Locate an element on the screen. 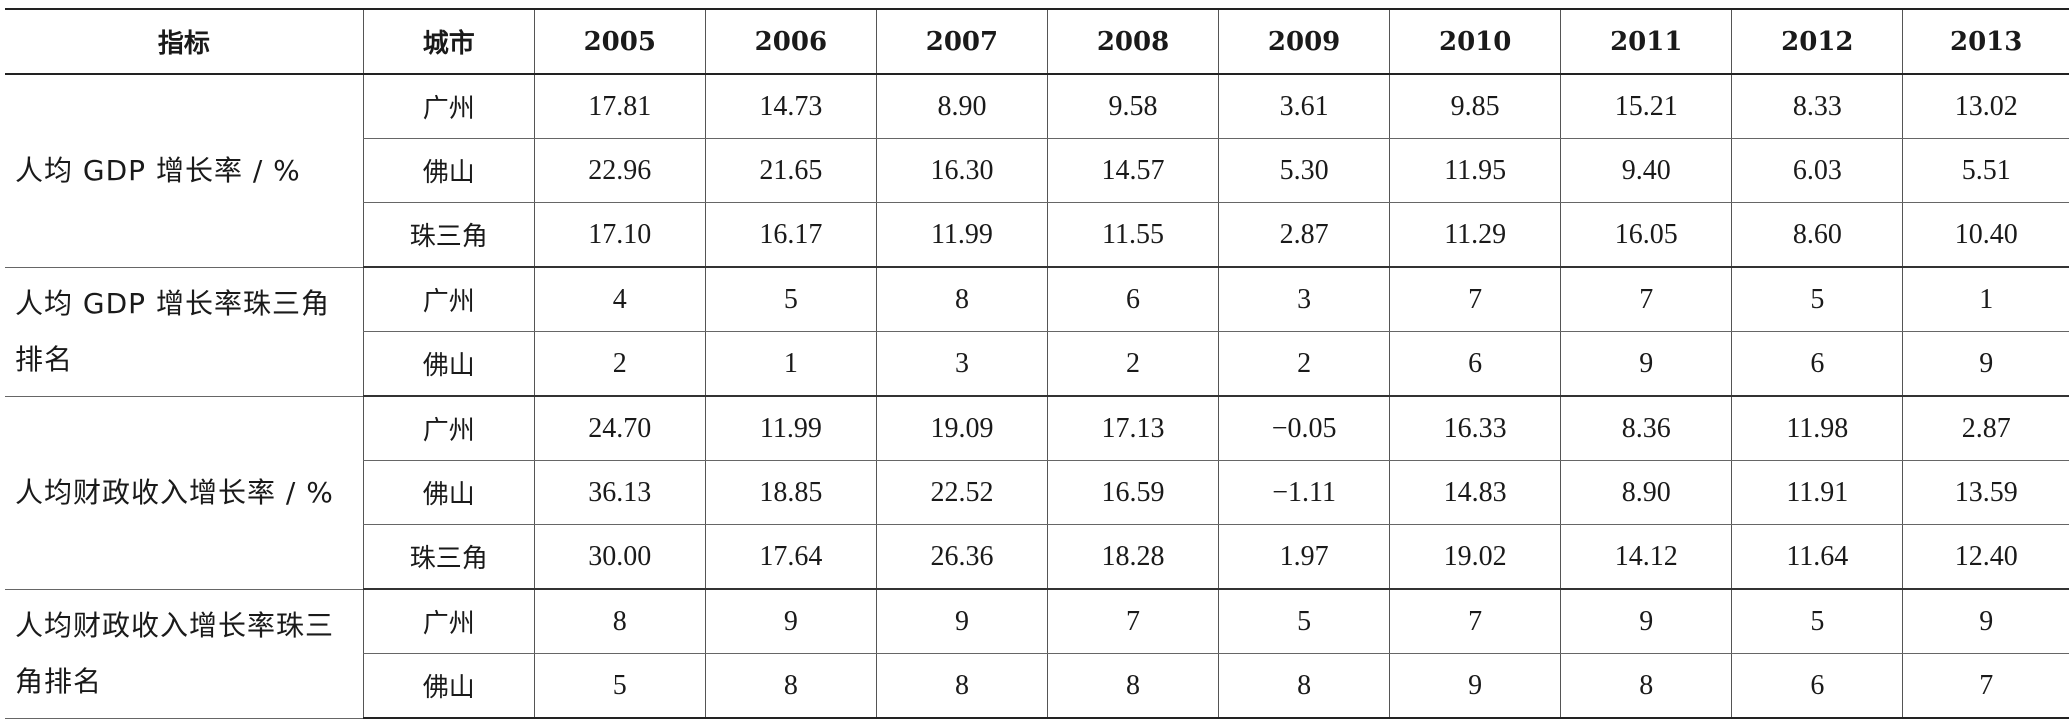 The width and height of the screenshot is (2069, 726). value-cell: 17.13 is located at coordinates (1132, 428).